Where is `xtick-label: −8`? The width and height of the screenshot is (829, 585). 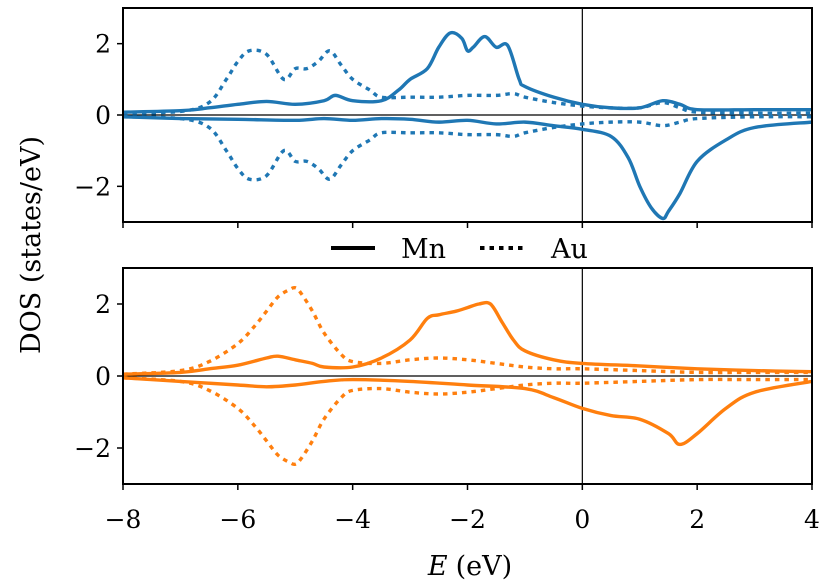
xtick-label: −8 is located at coordinates (123, 519).